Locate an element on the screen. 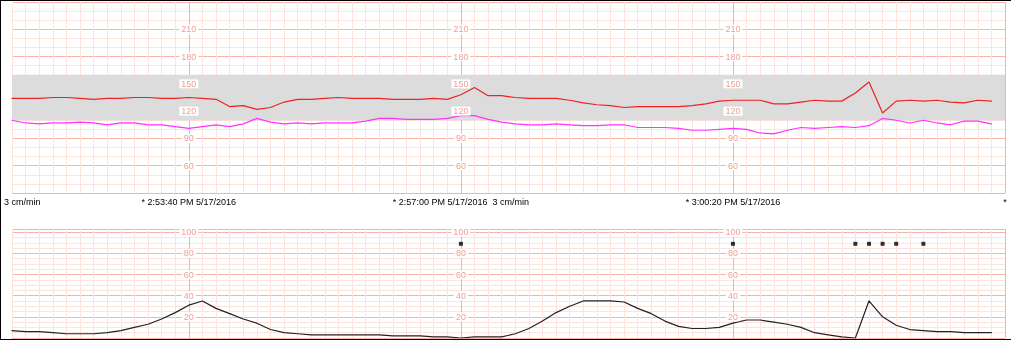  y2-tick-label: 120 is located at coordinates (461, 111).